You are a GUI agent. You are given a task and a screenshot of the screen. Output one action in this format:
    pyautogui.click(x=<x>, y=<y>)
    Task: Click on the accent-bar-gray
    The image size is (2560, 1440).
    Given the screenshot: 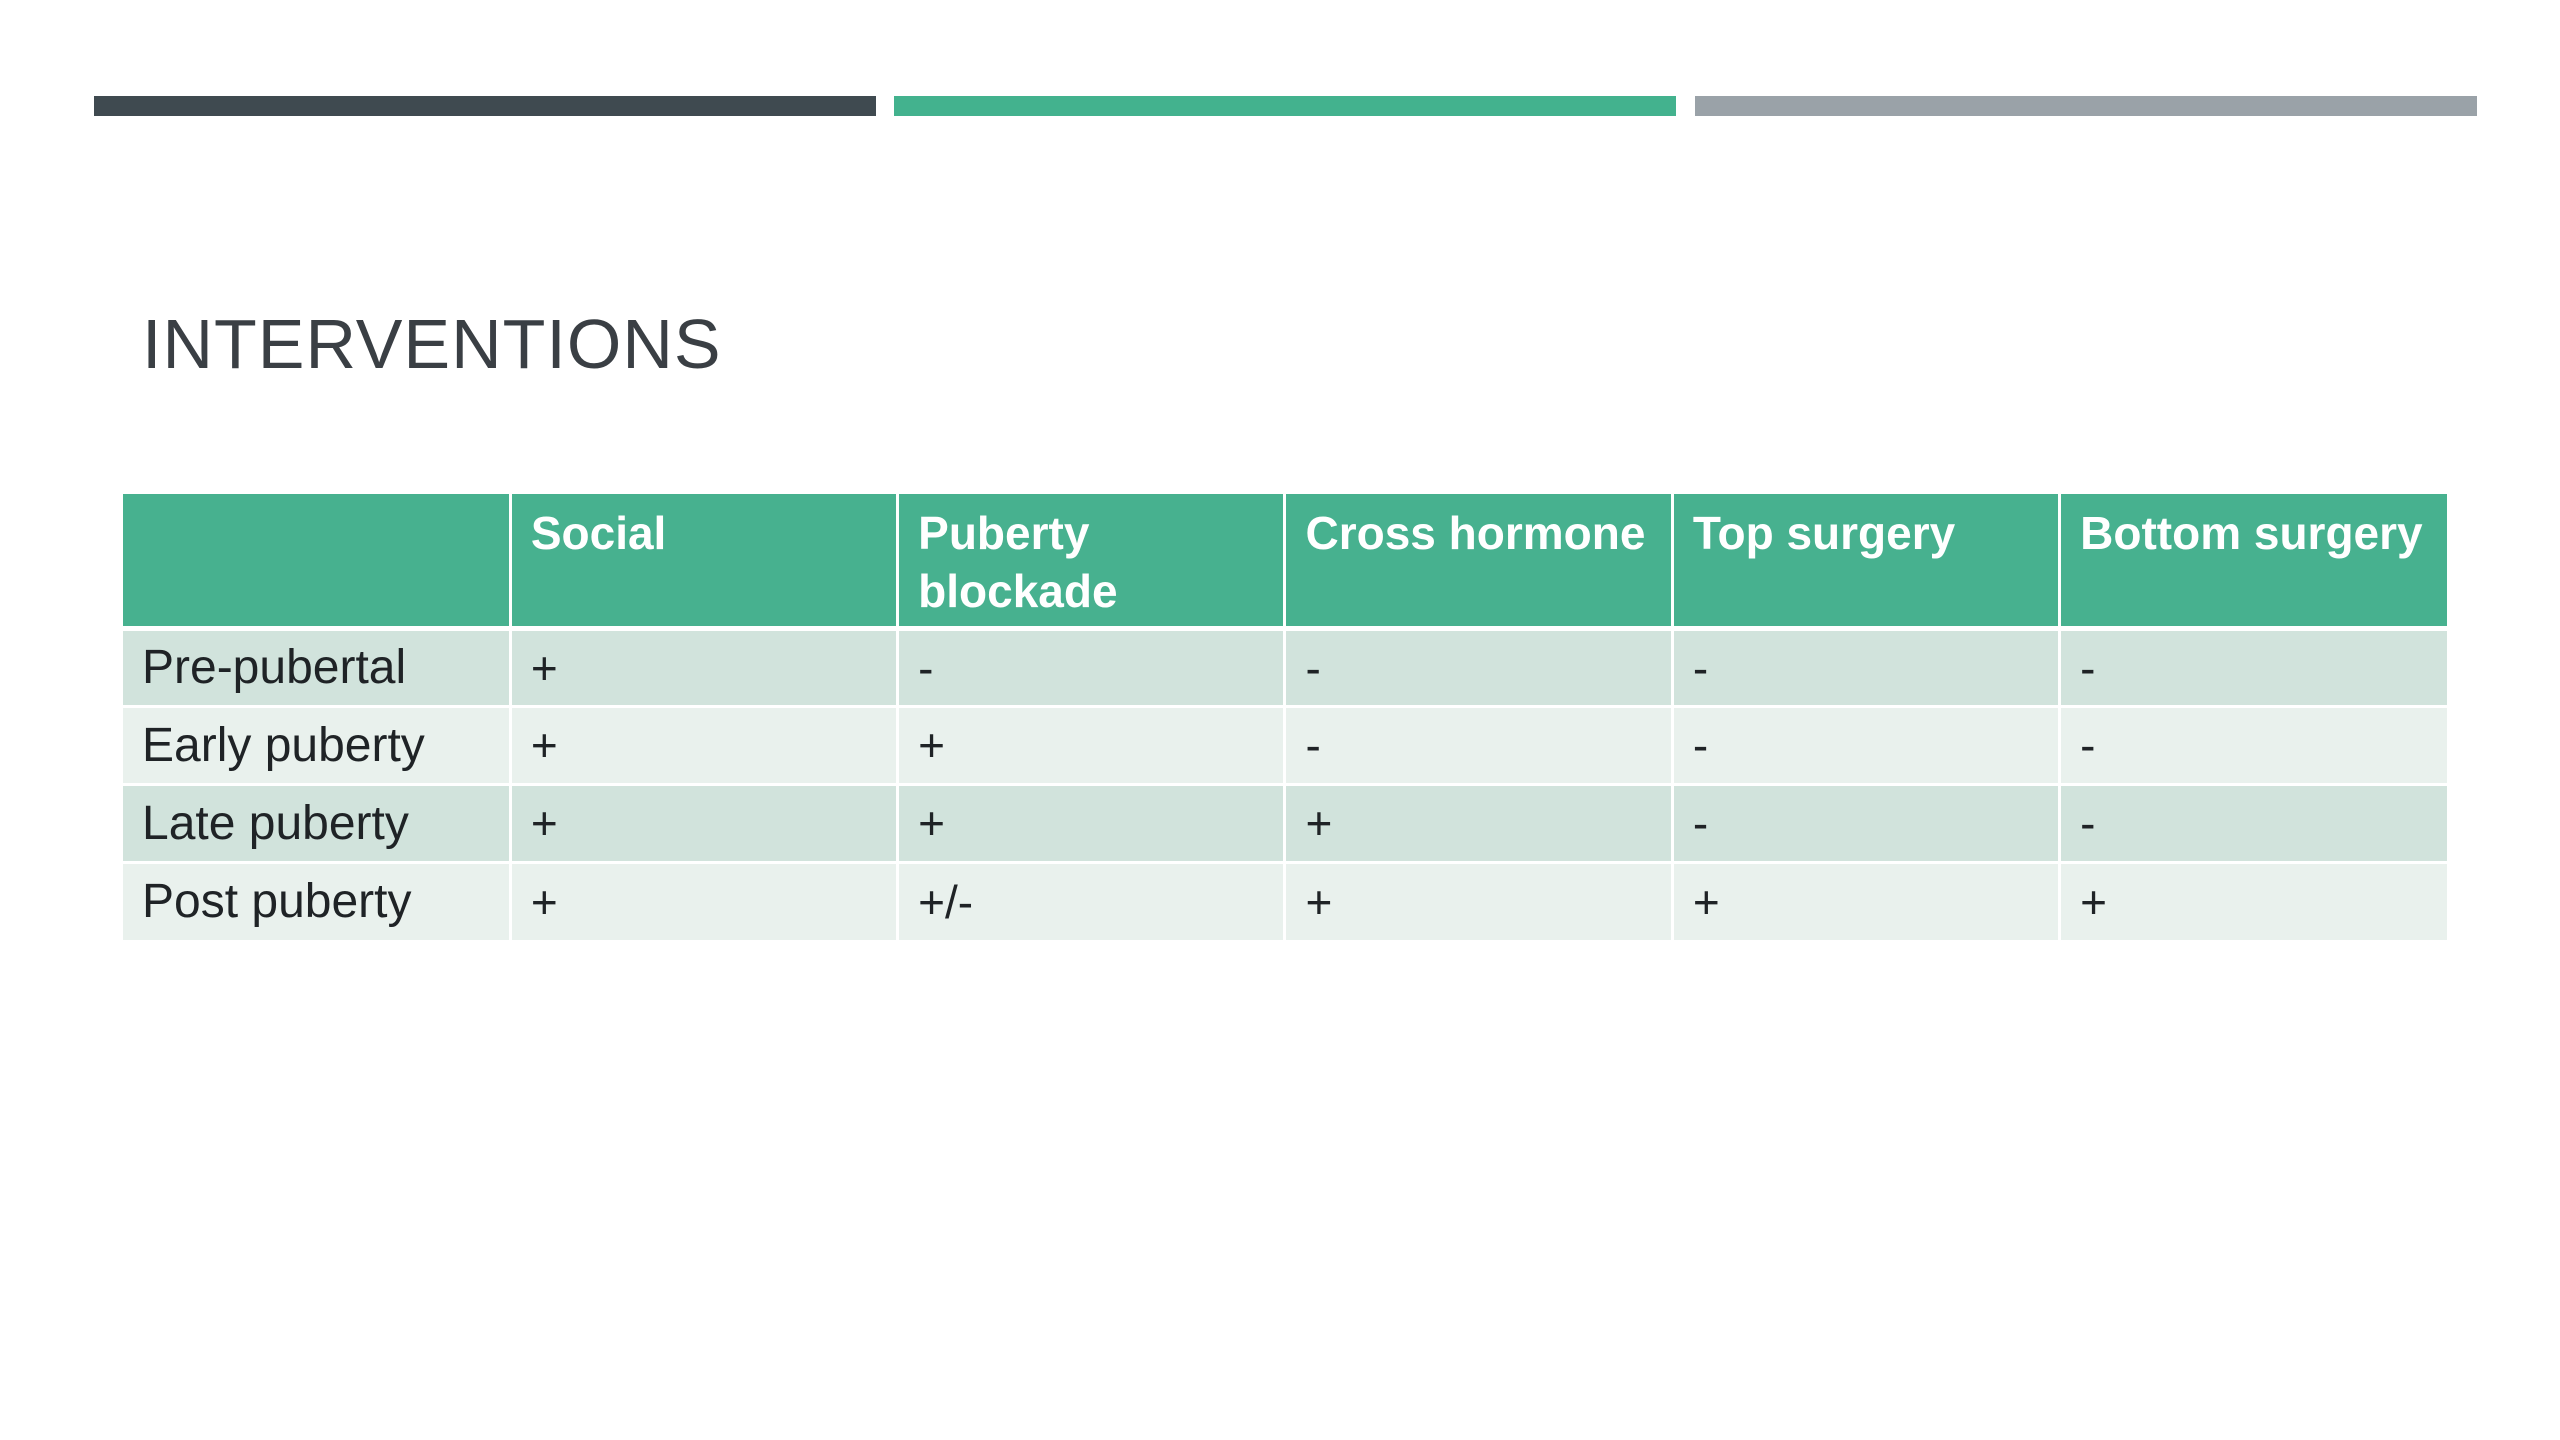 What is the action you would take?
    pyautogui.click(x=2086, y=106)
    